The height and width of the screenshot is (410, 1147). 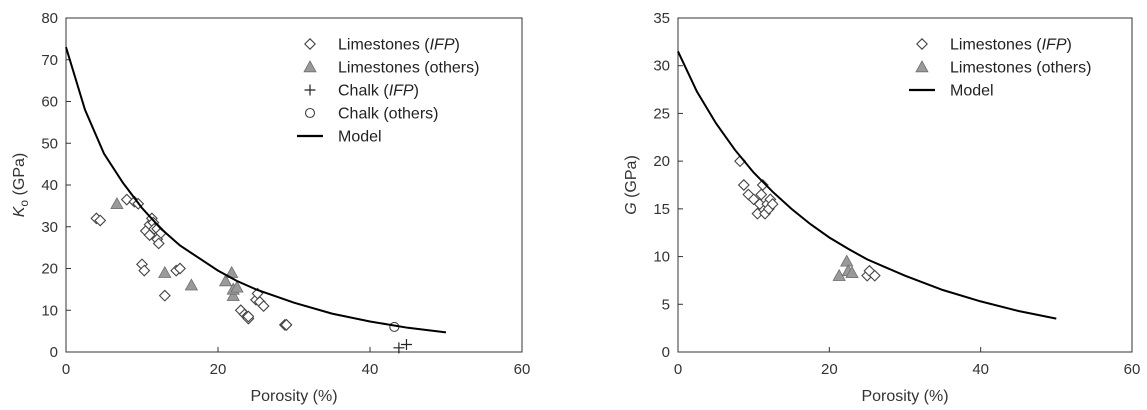 I want to click on y-axis-symbol: G, so click(x=631, y=208).